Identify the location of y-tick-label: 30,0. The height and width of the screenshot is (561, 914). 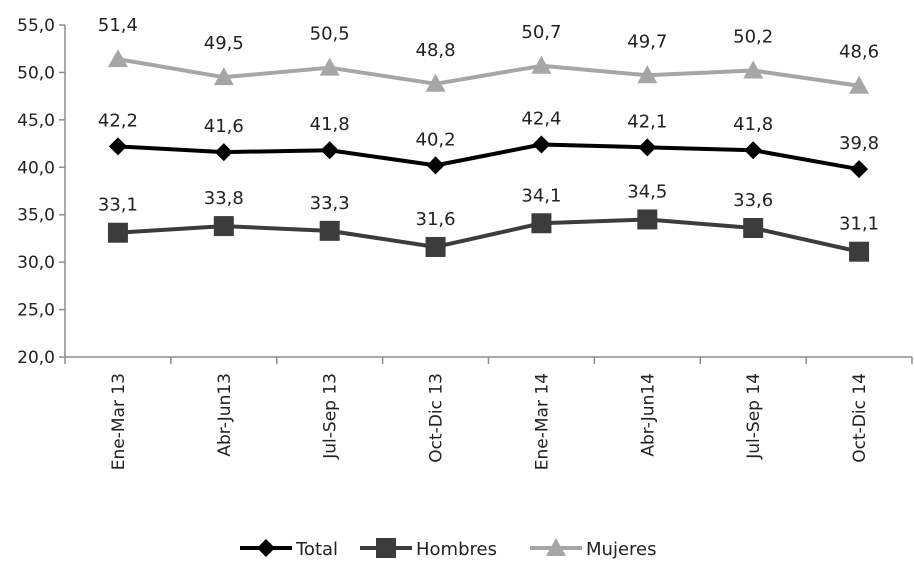
(36, 263).